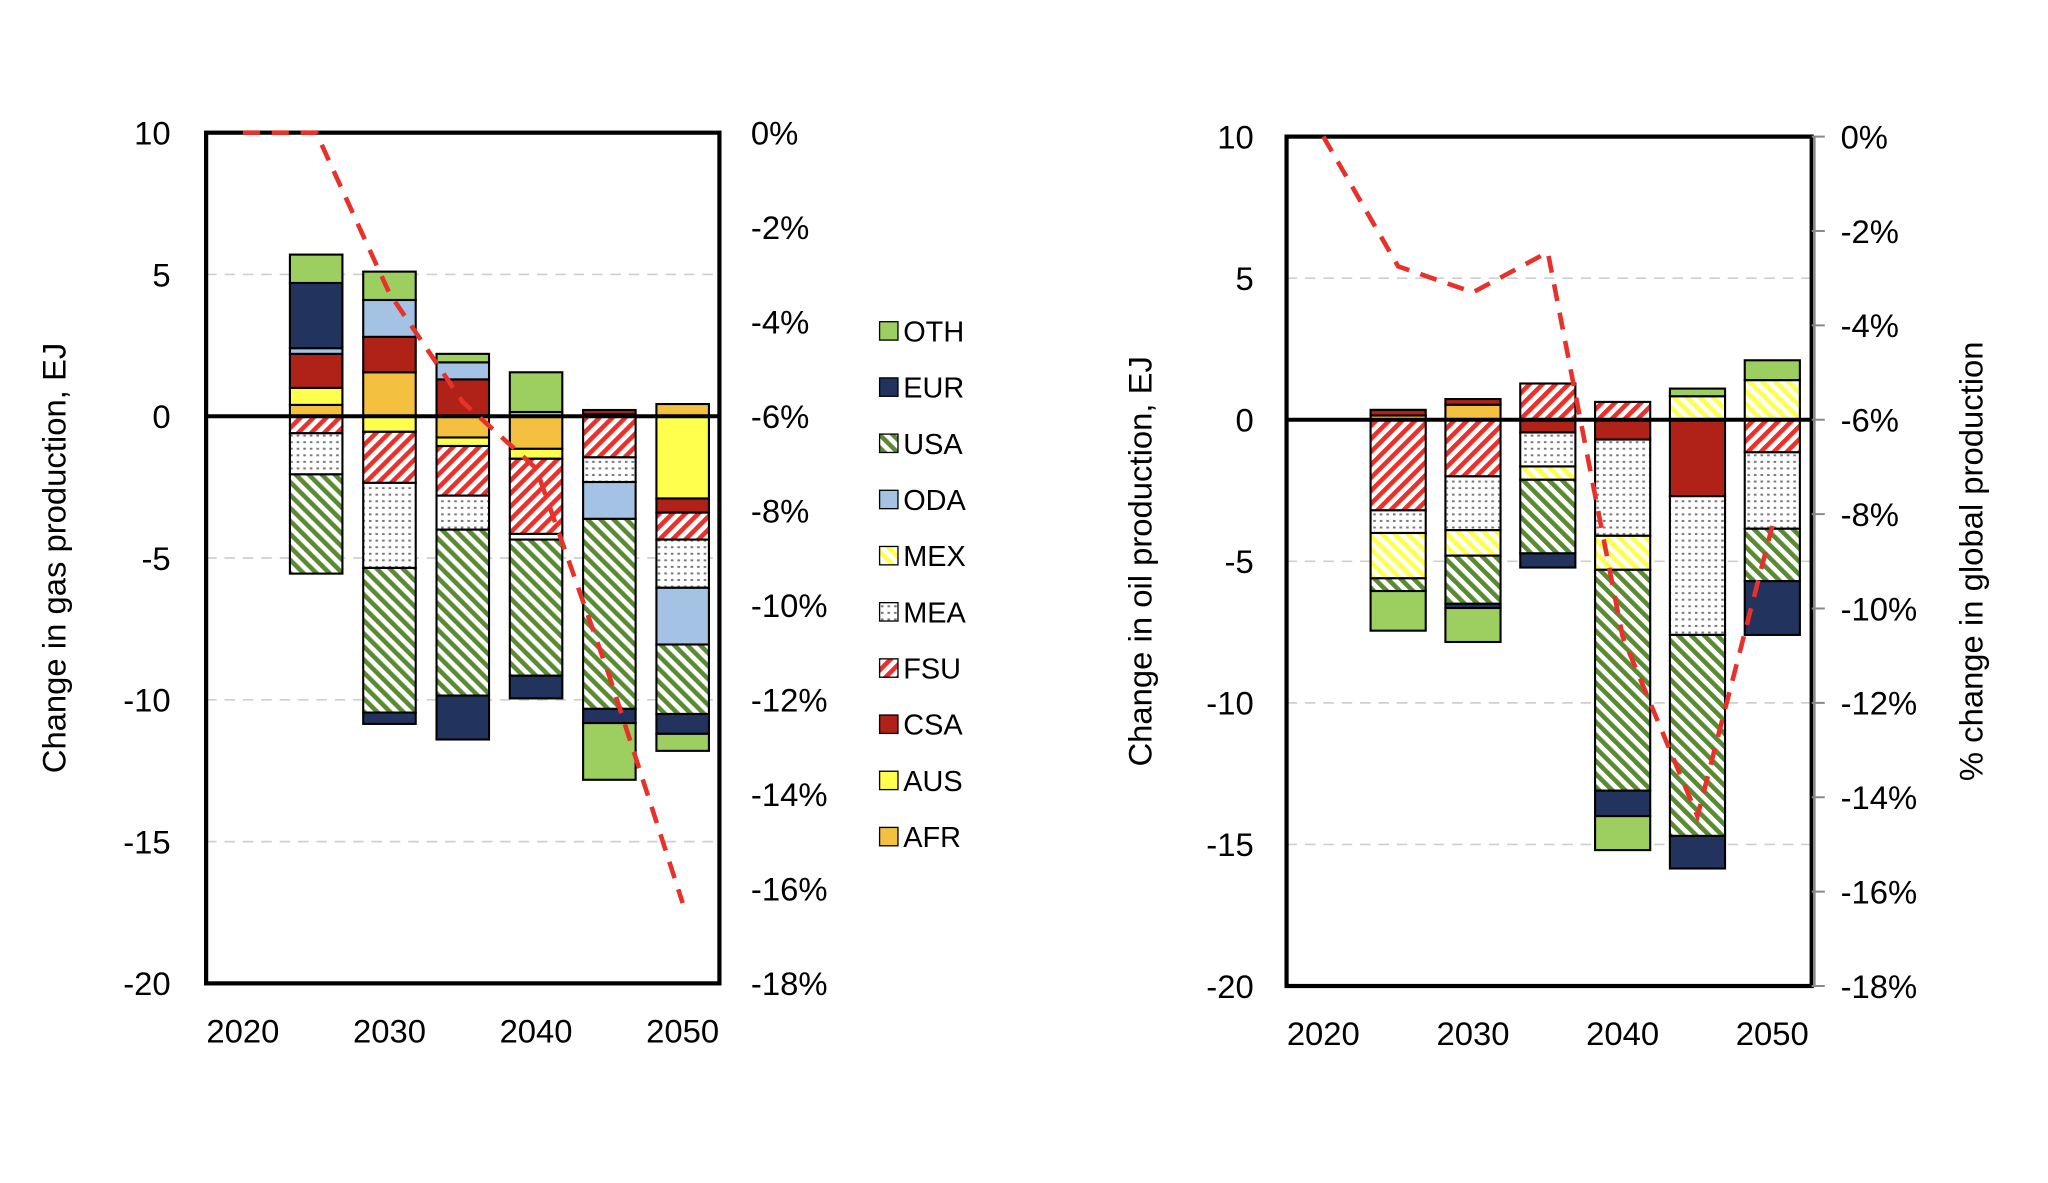 The image size is (2048, 1183). Describe the element at coordinates (780, 322) in the screenshot. I see `y2-tick-label: -4%` at that location.